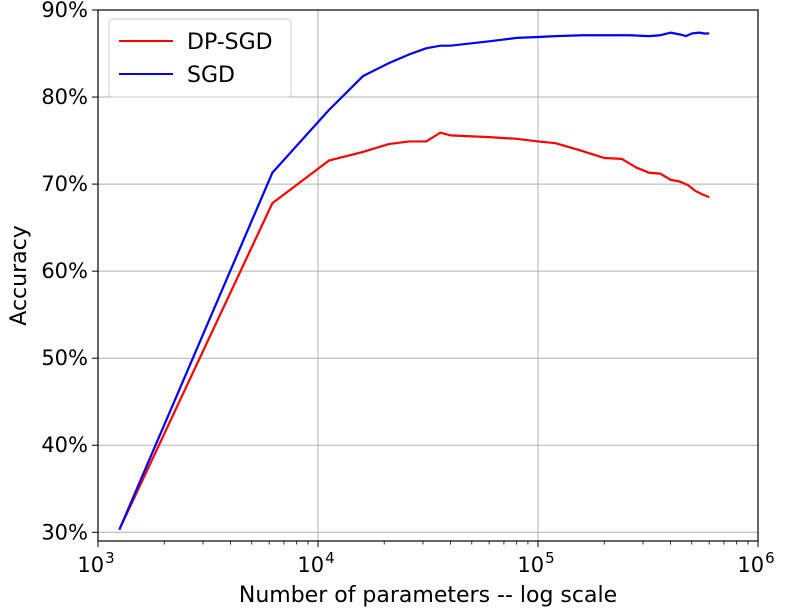  Describe the element at coordinates (64, 445) in the screenshot. I see `y-tick-label: 40%` at that location.